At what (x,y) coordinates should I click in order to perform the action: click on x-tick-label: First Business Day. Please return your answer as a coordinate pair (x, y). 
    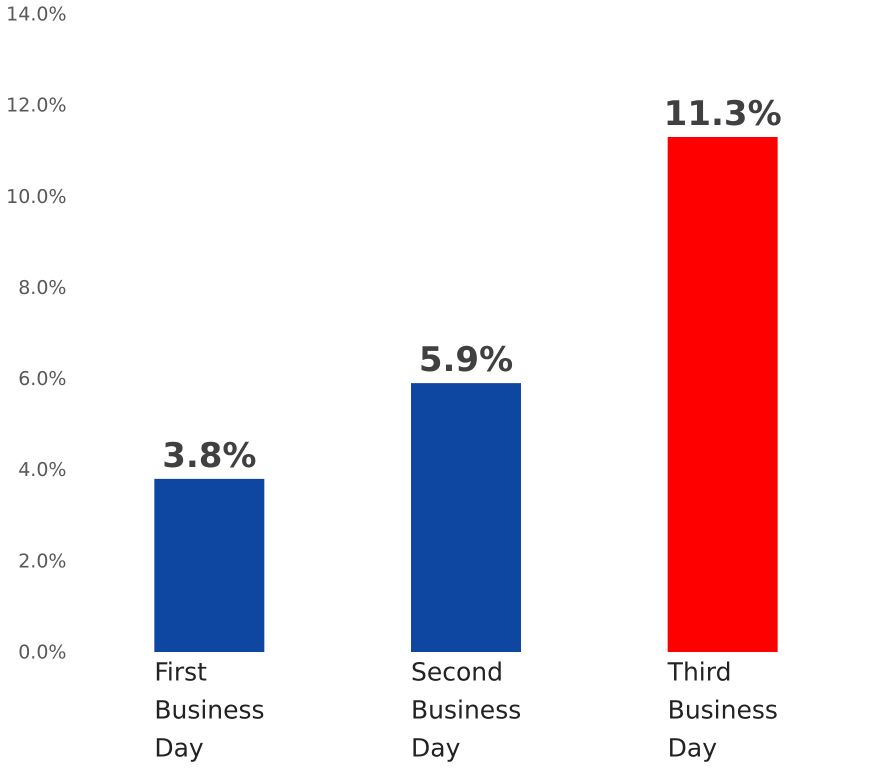
    Looking at the image, I should click on (209, 710).